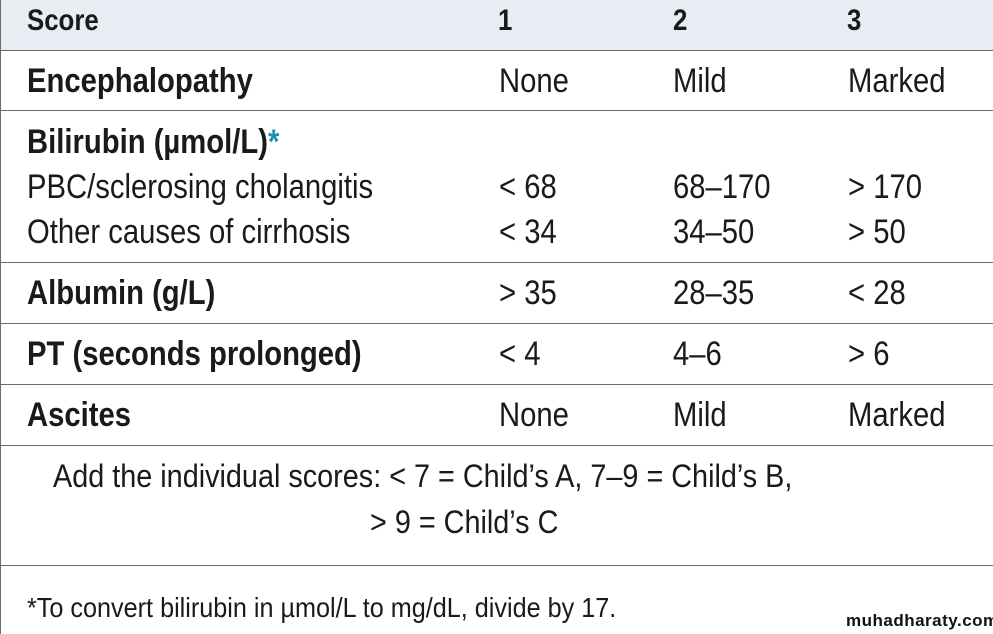  Describe the element at coordinates (528, 293) in the screenshot. I see `cell-albumin-1: > 35` at that location.